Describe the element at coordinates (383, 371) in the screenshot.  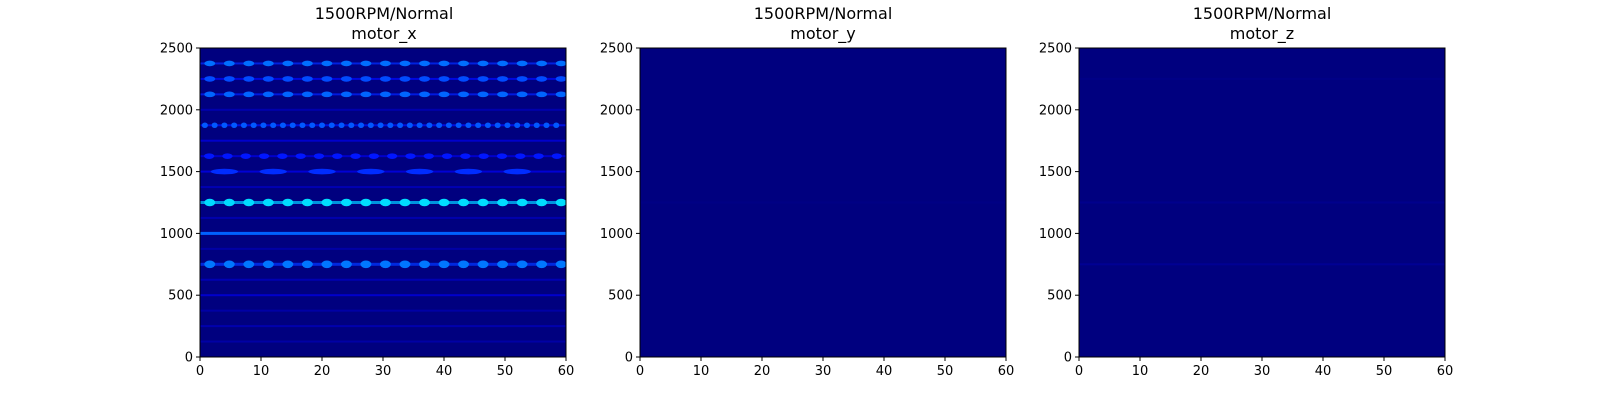
I see `x-tick-label: 30` at that location.